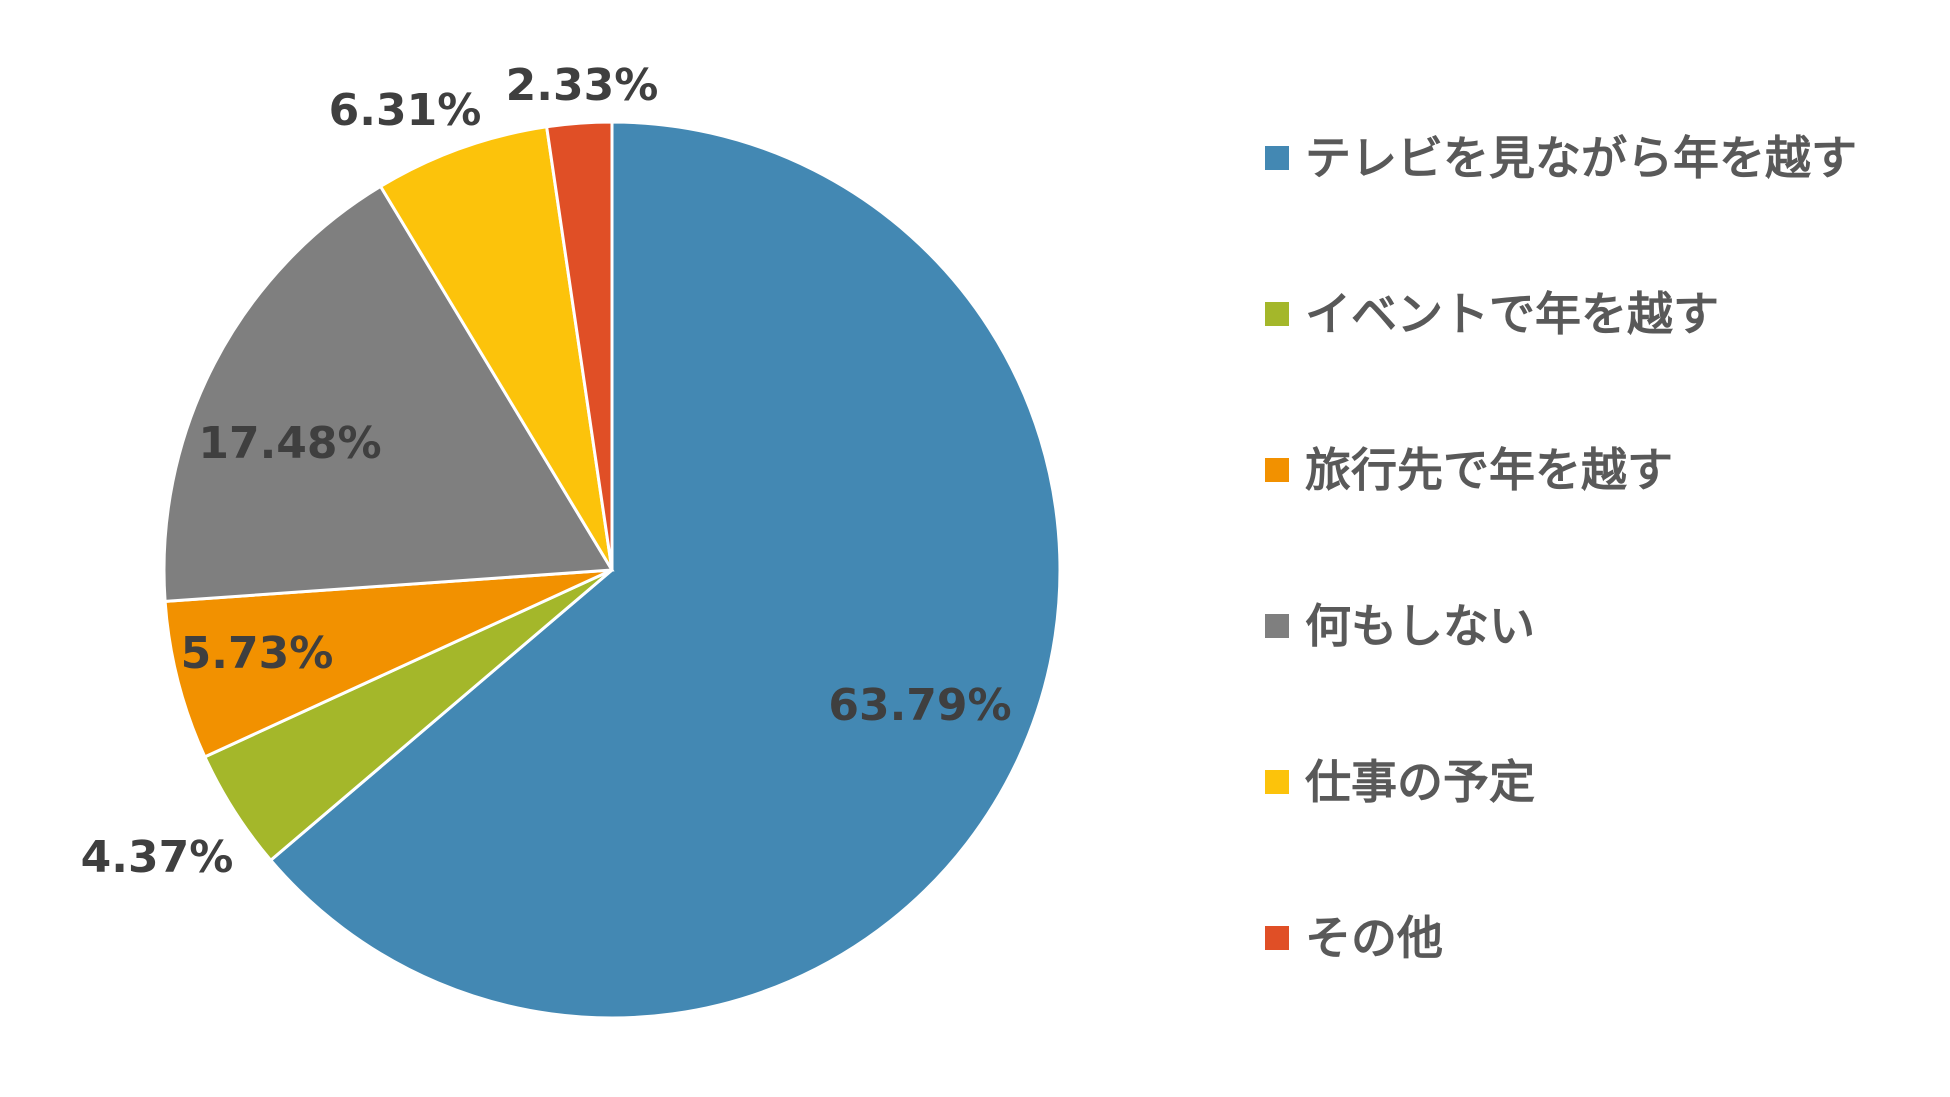  What do you see at coordinates (1512, 314) in the screenshot?
I see `legend-label: イベントで年を越す` at bounding box center [1512, 314].